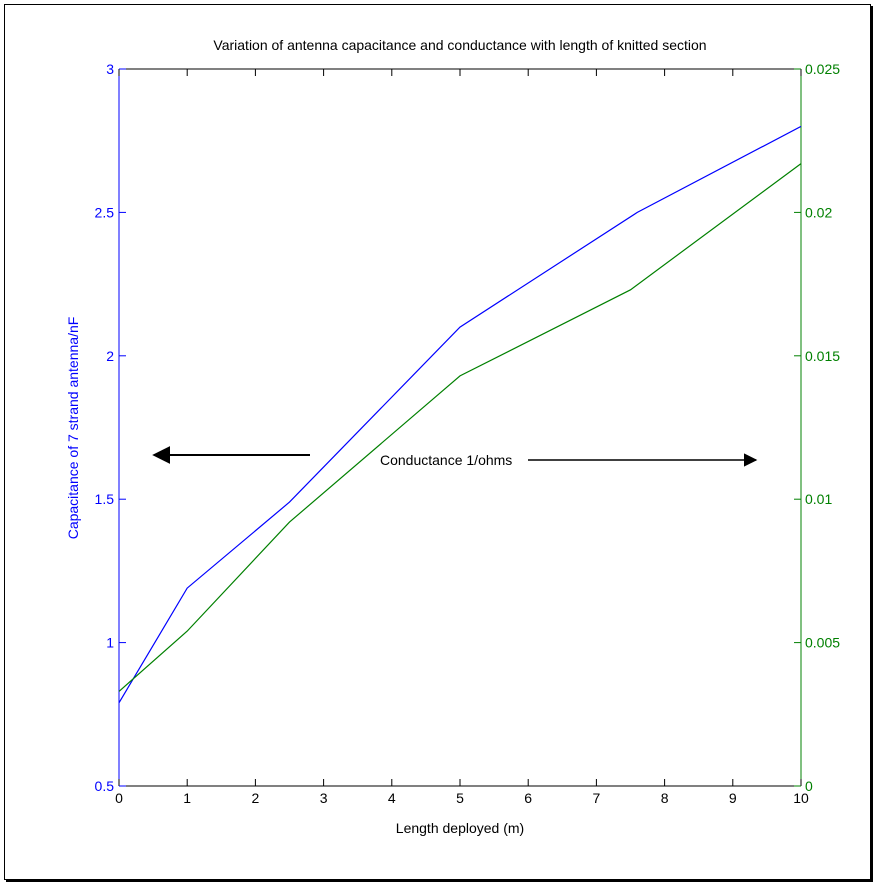 The height and width of the screenshot is (882, 875). What do you see at coordinates (818, 499) in the screenshot?
I see `y-right-tick-label: 0.01` at bounding box center [818, 499].